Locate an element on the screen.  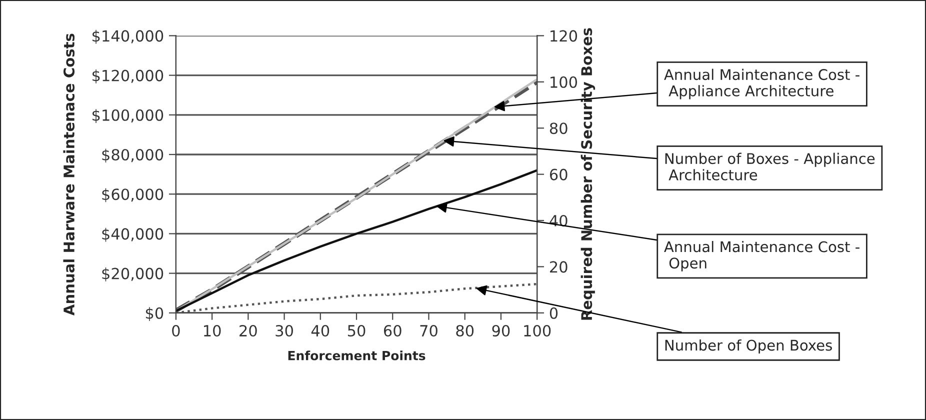
y2-axis-title: Required Number of Security Boxes is located at coordinates (588, 174).